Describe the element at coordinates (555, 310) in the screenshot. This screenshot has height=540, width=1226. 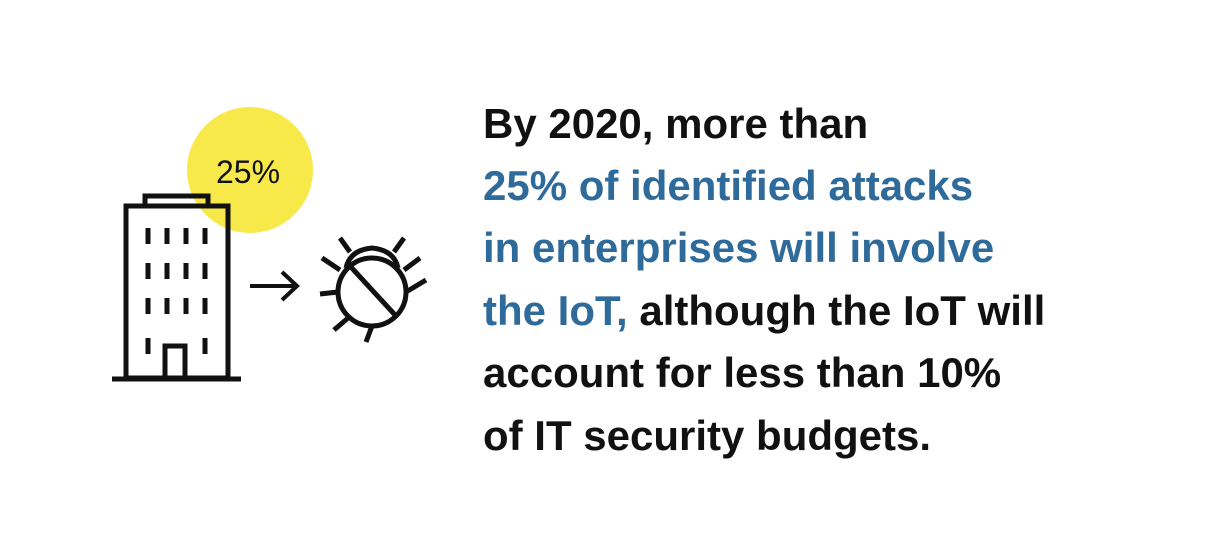
I see `statement-highlight: the IoT,` at that location.